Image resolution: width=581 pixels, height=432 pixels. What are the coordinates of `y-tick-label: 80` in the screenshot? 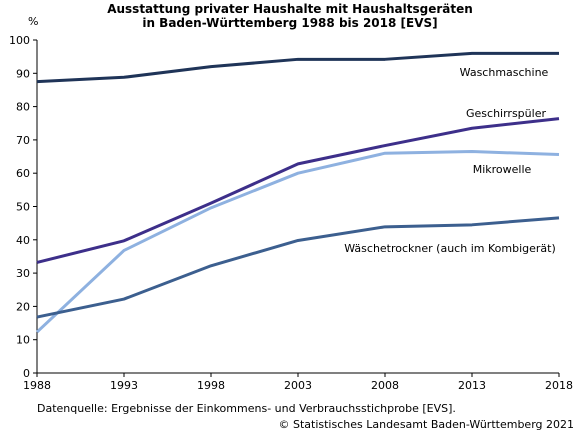 It's located at (23, 107).